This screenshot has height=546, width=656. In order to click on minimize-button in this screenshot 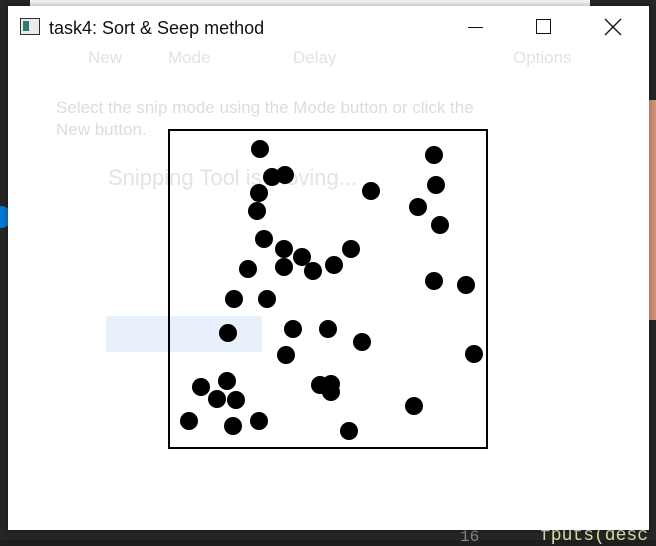, I will do `click(475, 28)`.